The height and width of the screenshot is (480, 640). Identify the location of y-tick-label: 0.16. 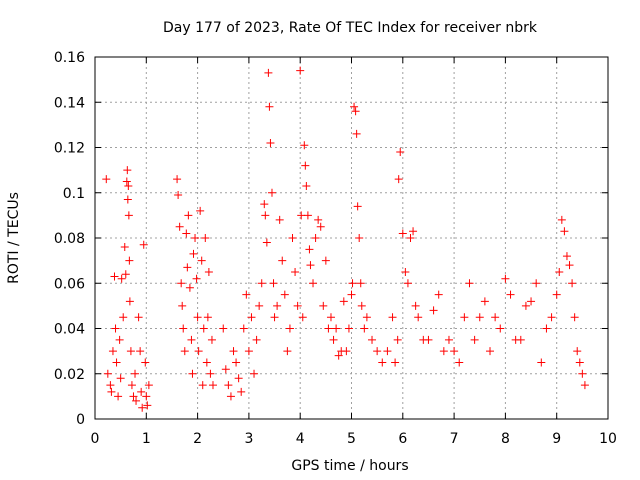
(69, 58).